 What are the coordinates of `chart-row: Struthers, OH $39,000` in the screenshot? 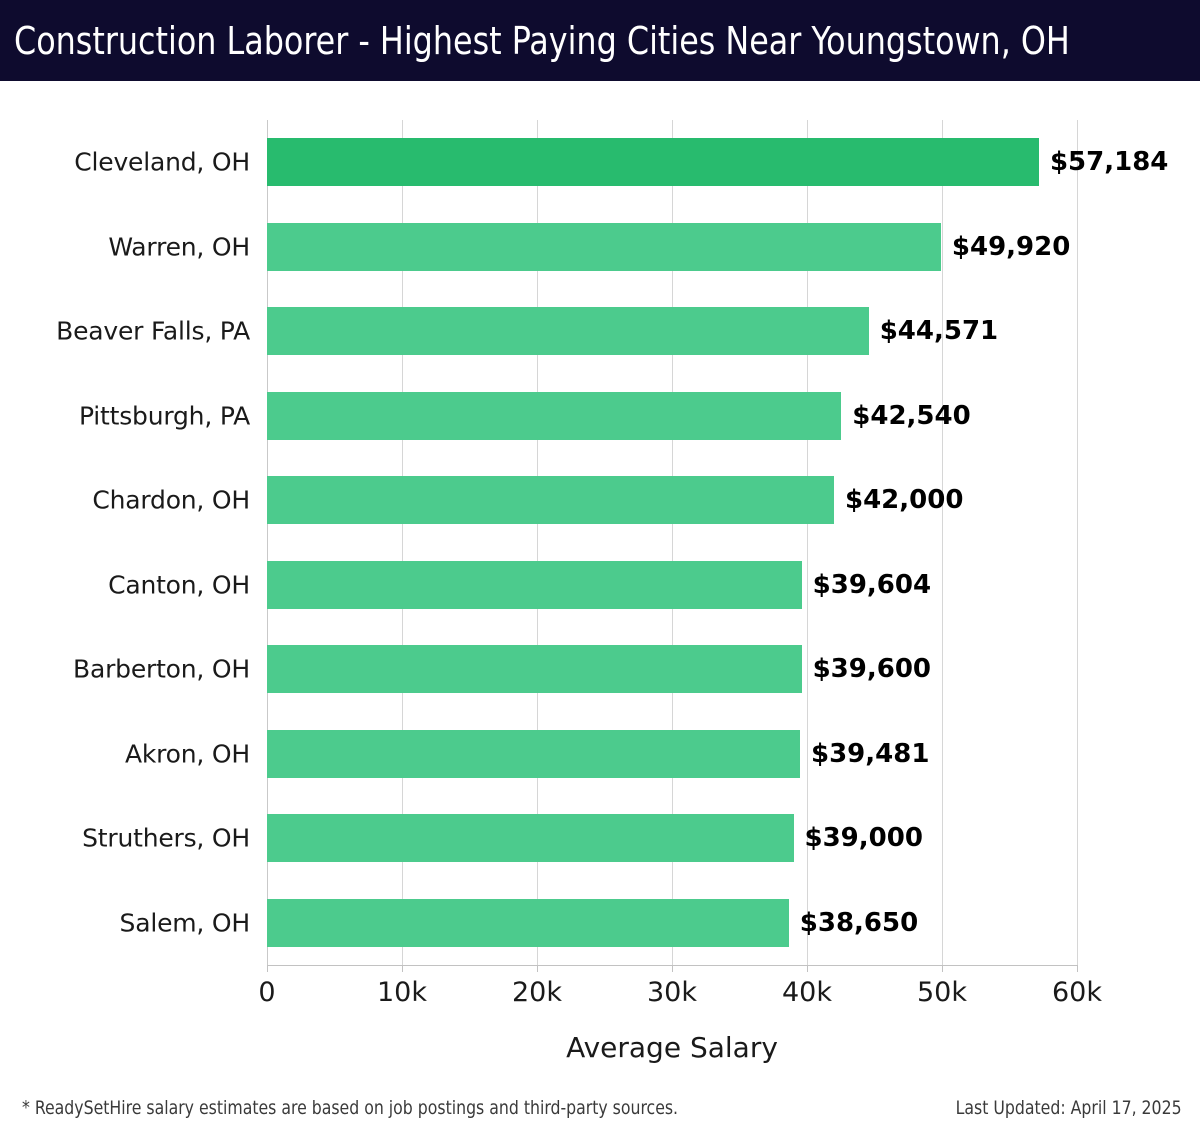 It's located at (600, 838).